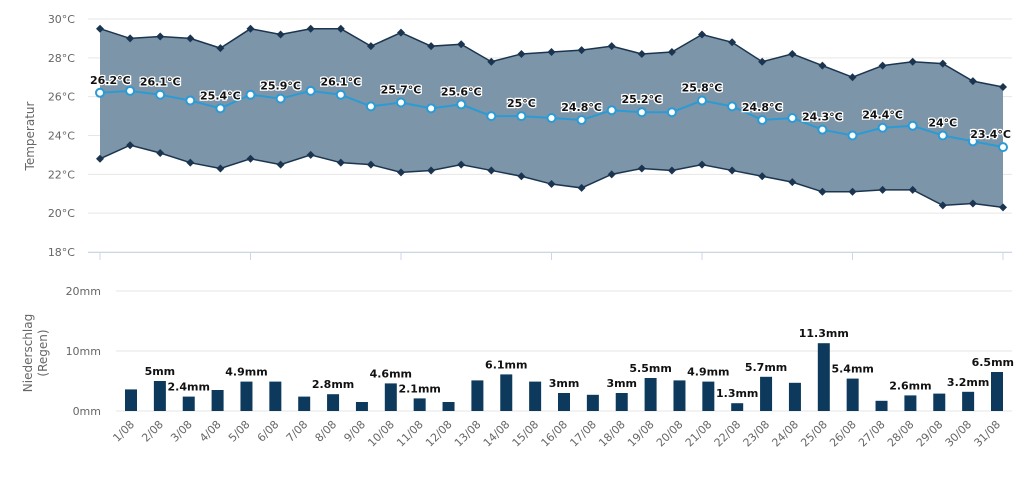 The image size is (1024, 479). Describe the element at coordinates (210, 431) in the screenshot. I see `date-label: 4/08` at that location.